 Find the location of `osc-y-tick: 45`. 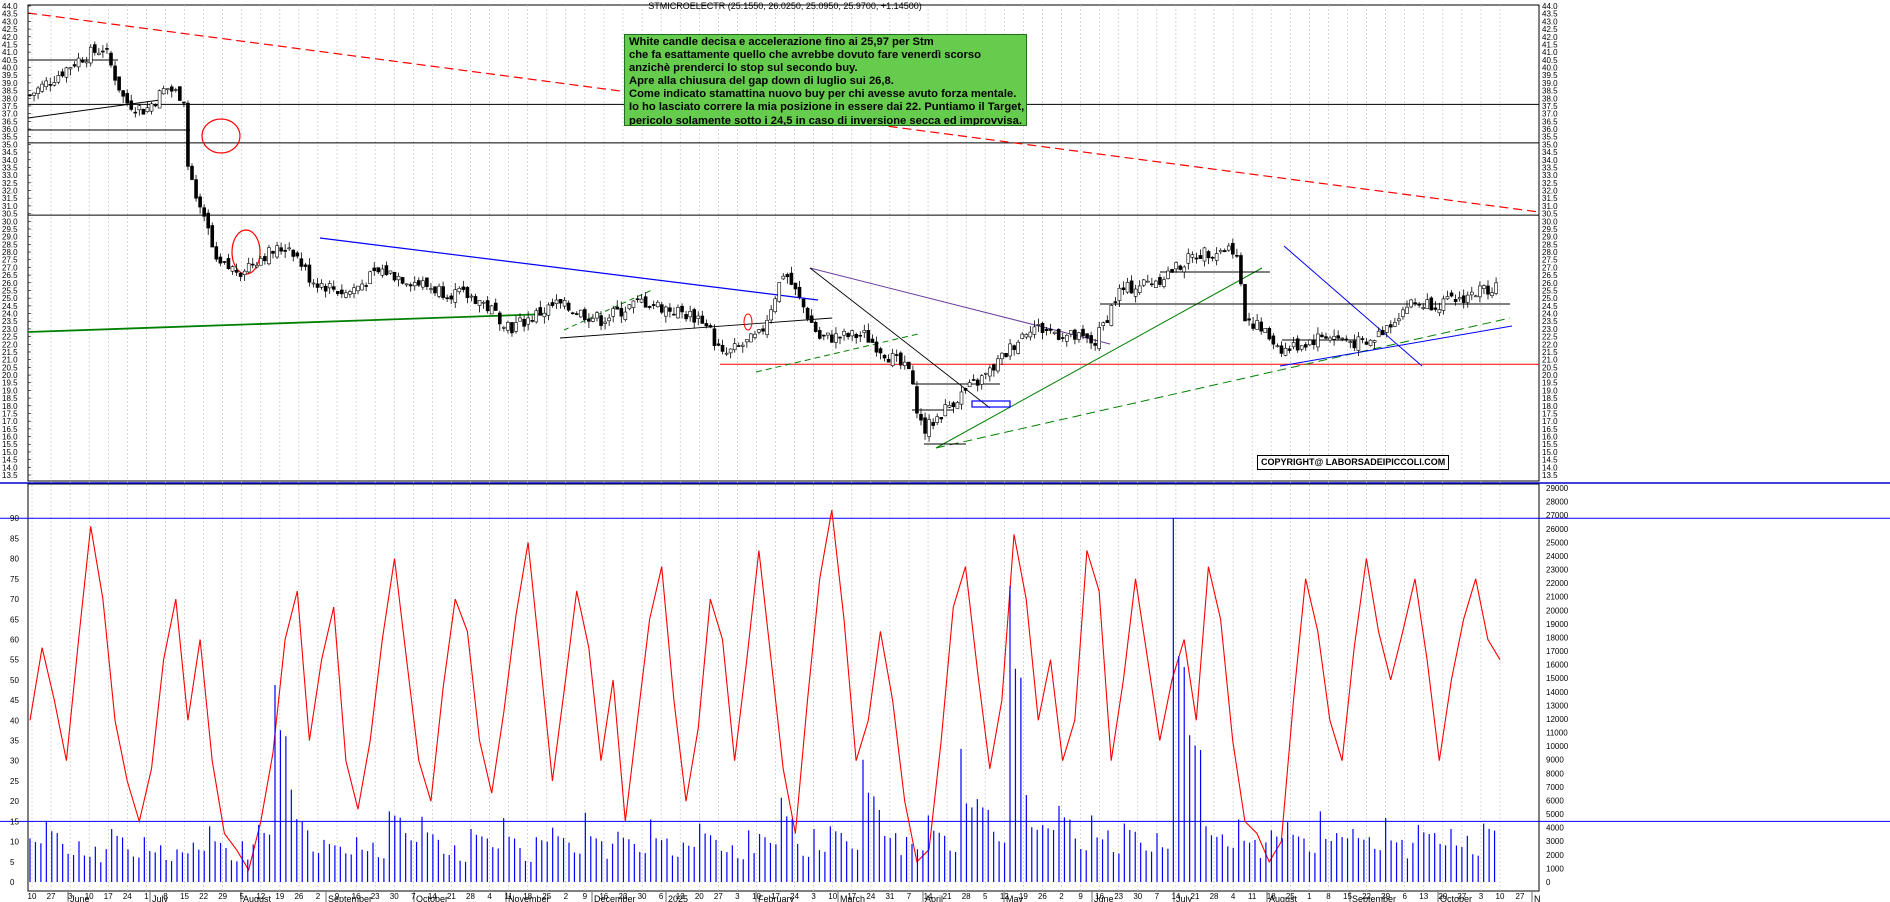

osc-y-tick: 45 is located at coordinates (14, 700).